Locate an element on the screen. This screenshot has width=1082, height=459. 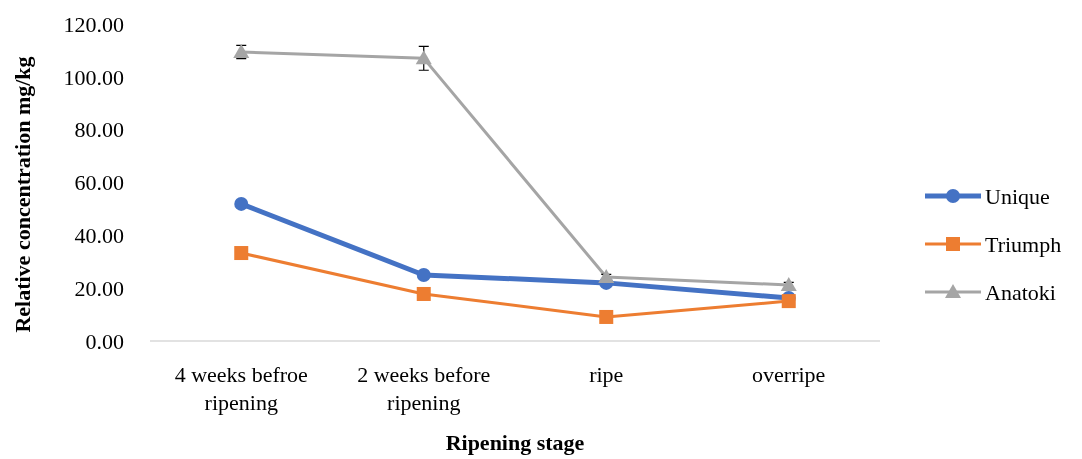
legend-label: Unique is located at coordinates (1017, 196).